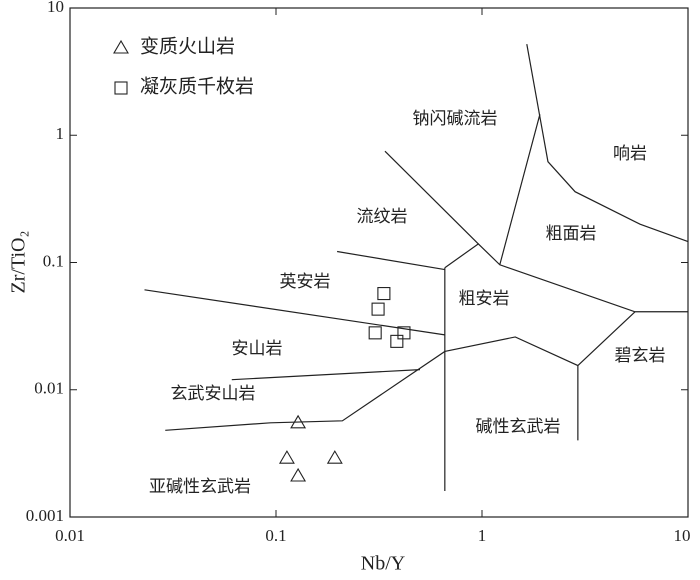 The image size is (700, 580). Describe the element at coordinates (630, 153) in the screenshot. I see `field-label: 响岩` at that location.